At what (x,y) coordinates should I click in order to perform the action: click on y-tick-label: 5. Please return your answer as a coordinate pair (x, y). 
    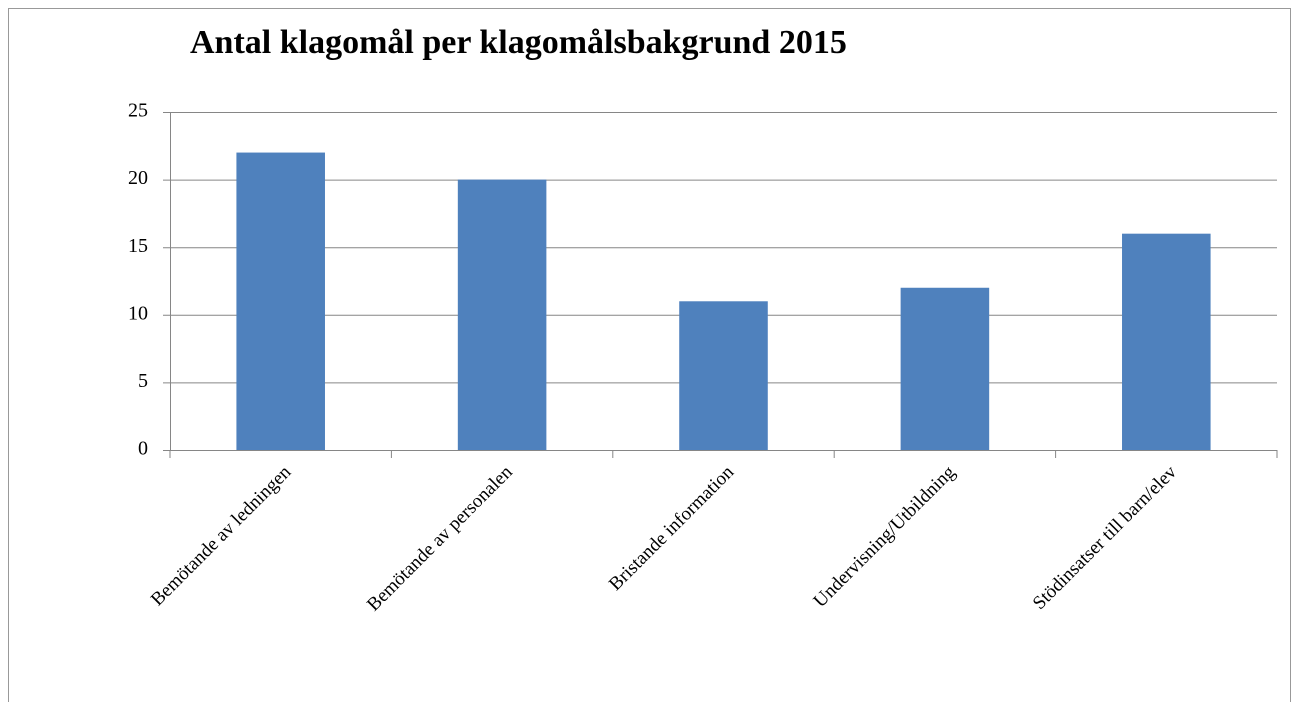
    Looking at the image, I should click on (143, 381).